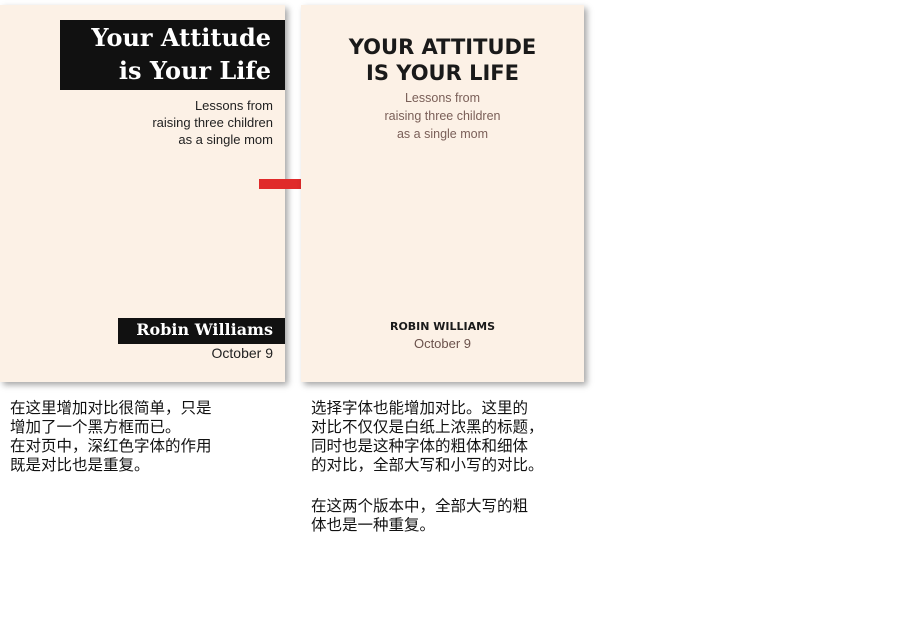  What do you see at coordinates (427, 465) in the screenshot?
I see `caption-line: 的对比，全部大写和小写的对比。` at bounding box center [427, 465].